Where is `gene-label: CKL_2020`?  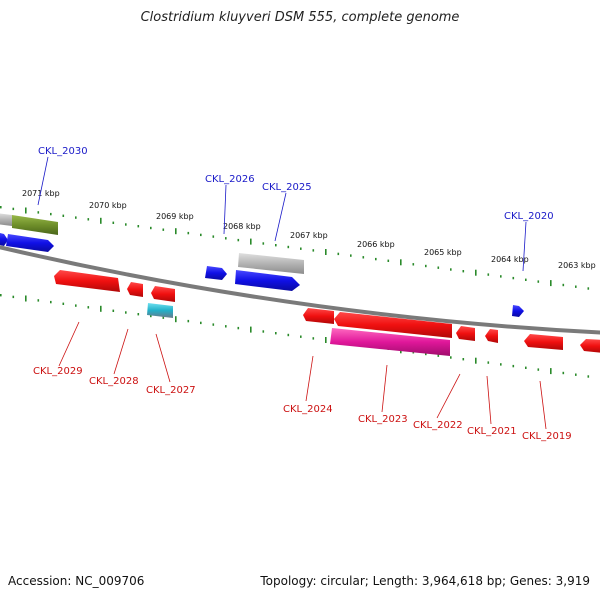
gene-label: CKL_2020 is located at coordinates (529, 216).